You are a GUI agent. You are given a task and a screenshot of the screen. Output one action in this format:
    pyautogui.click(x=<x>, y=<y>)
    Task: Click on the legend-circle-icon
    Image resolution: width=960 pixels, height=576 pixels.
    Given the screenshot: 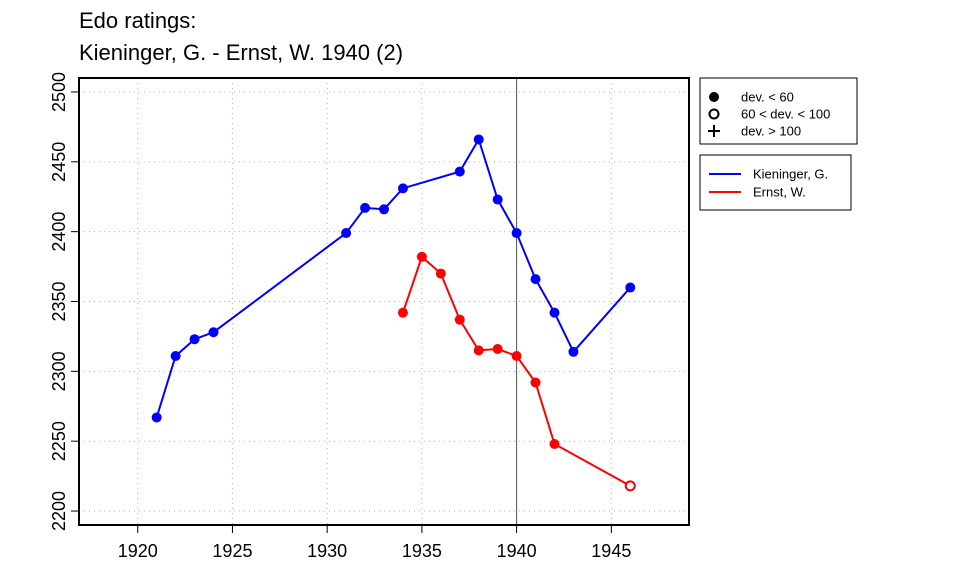 What is the action you would take?
    pyautogui.click(x=714, y=114)
    